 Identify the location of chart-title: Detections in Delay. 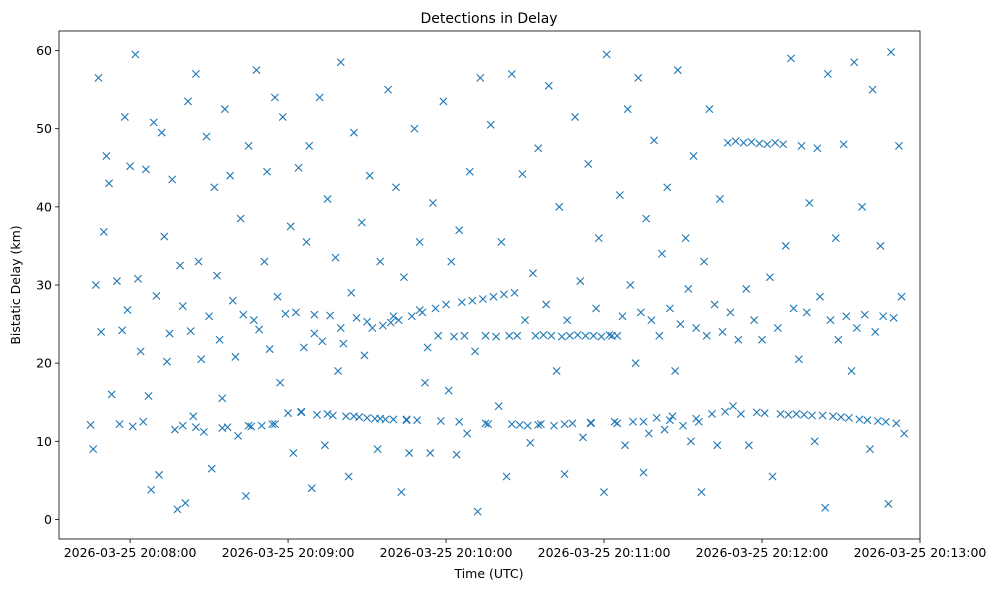
(488, 19).